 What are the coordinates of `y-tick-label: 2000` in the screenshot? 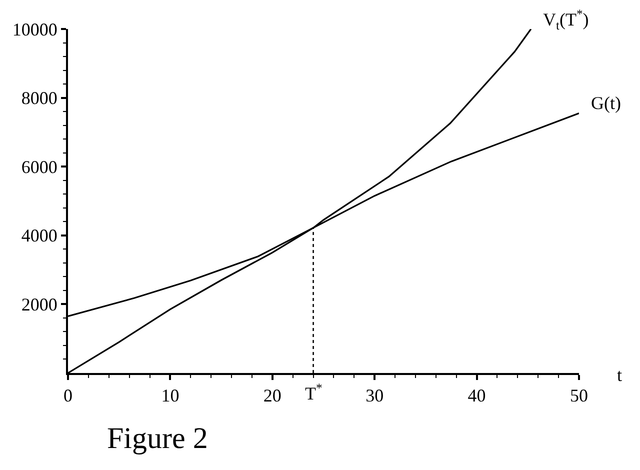 It's located at (39, 304).